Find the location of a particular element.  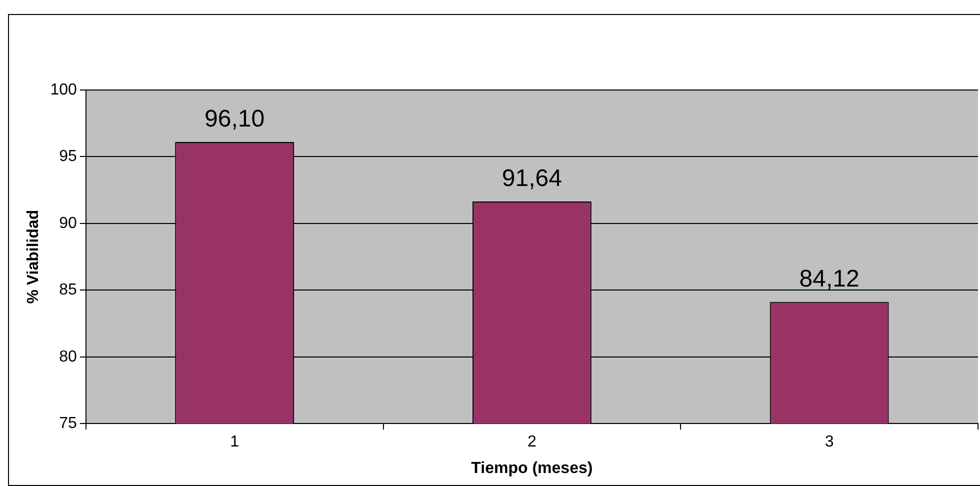

data-label: 91,64 is located at coordinates (532, 178).